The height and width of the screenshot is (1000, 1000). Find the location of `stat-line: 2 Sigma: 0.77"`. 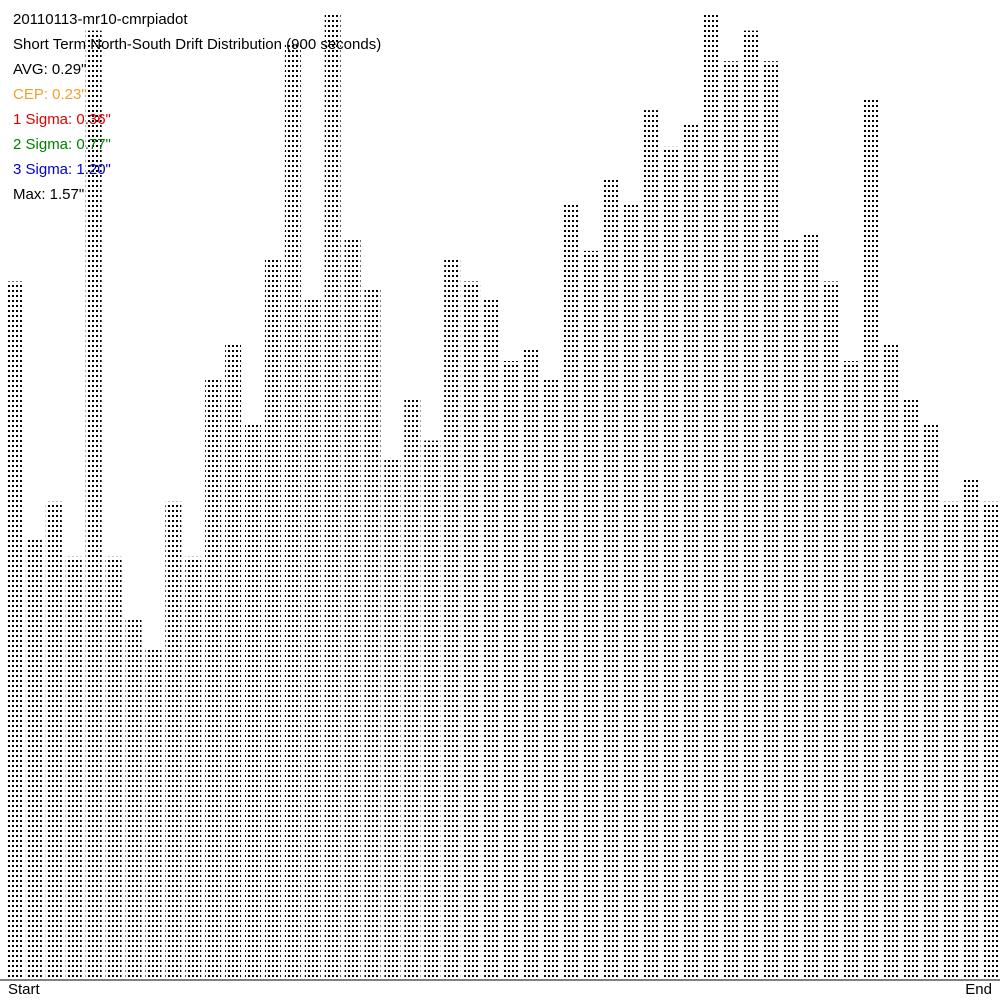

stat-line: 2 Sigma: 0.77" is located at coordinates (62, 144).